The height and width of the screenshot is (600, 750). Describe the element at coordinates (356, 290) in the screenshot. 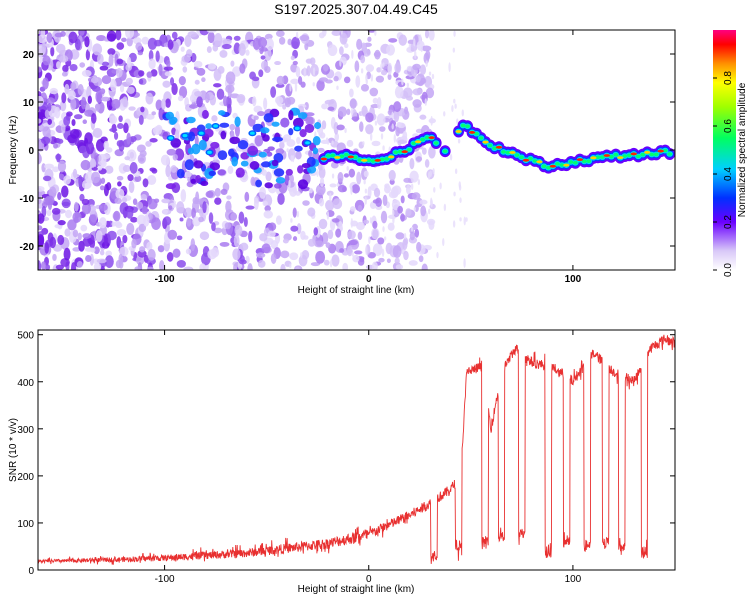

I see `spectrogram-xlabel: Height of straight line (km)` at that location.